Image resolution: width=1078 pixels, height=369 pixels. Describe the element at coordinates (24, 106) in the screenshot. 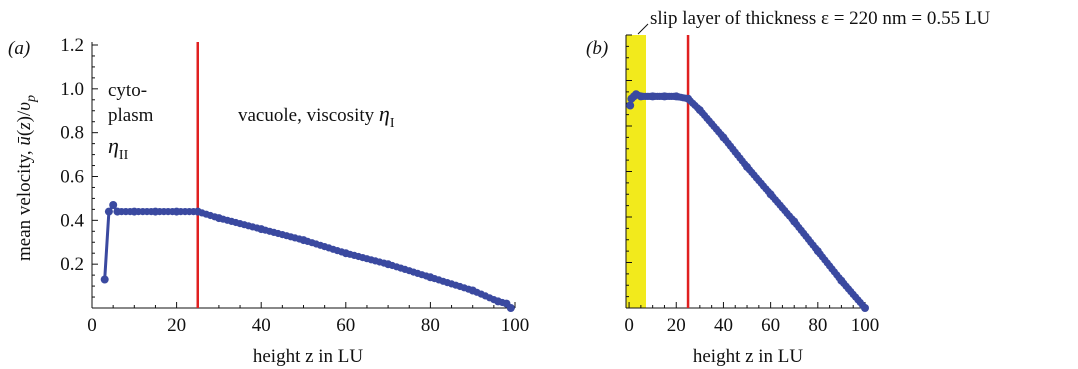

I see `y-label-part: υ` at that location.